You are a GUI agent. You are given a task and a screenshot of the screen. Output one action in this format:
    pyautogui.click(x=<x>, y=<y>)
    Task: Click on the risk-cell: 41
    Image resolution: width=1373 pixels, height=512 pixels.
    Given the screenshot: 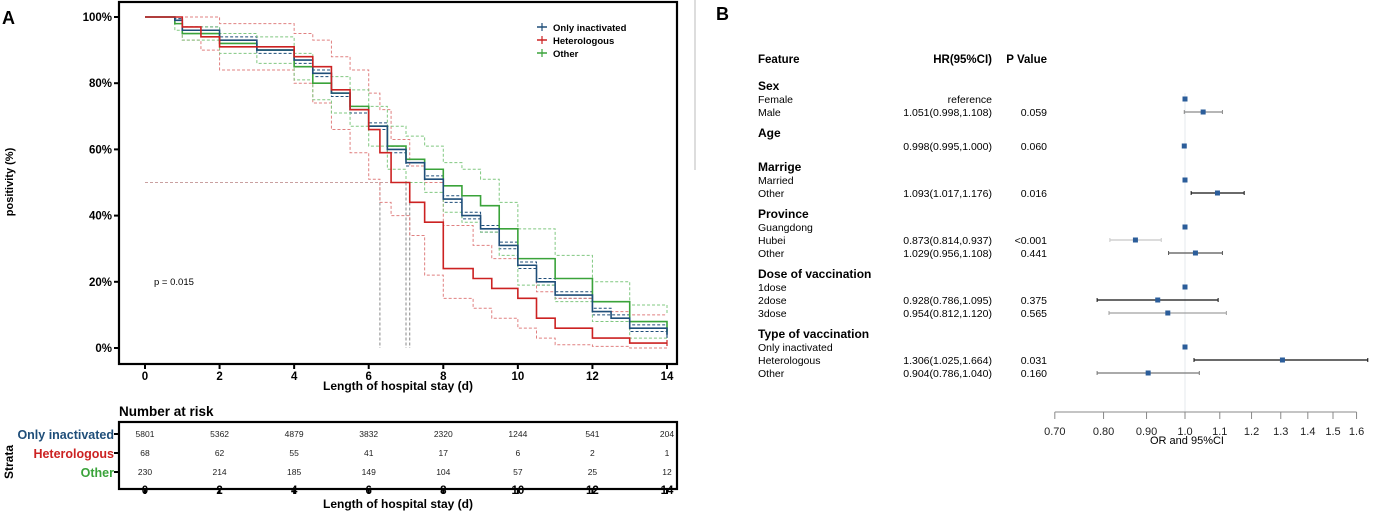 What is the action you would take?
    pyautogui.click(x=369, y=453)
    